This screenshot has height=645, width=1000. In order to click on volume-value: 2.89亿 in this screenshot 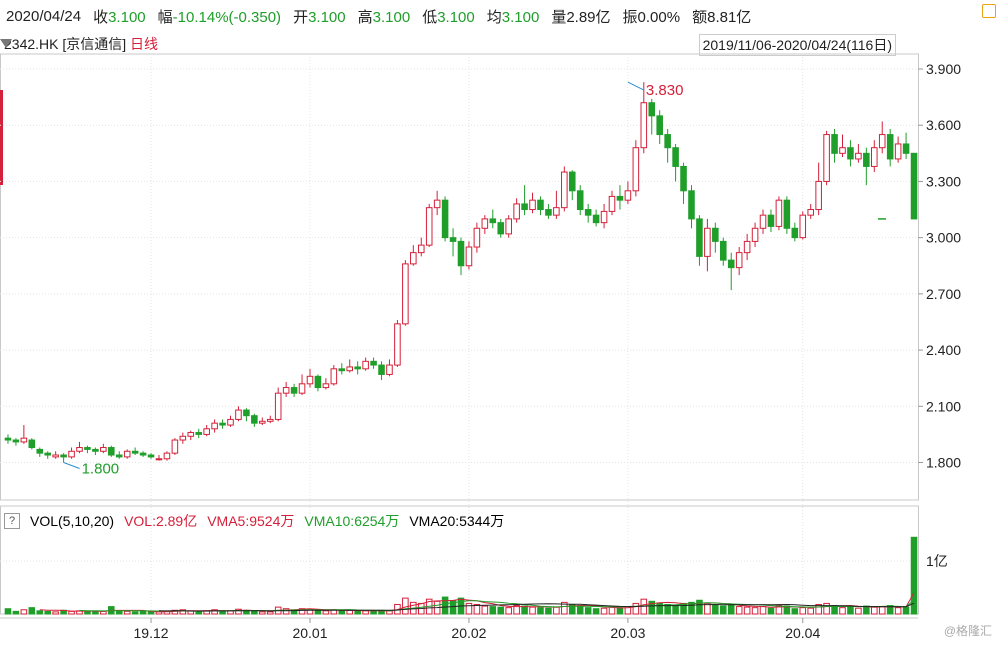, I will do `click(588, 17)`.